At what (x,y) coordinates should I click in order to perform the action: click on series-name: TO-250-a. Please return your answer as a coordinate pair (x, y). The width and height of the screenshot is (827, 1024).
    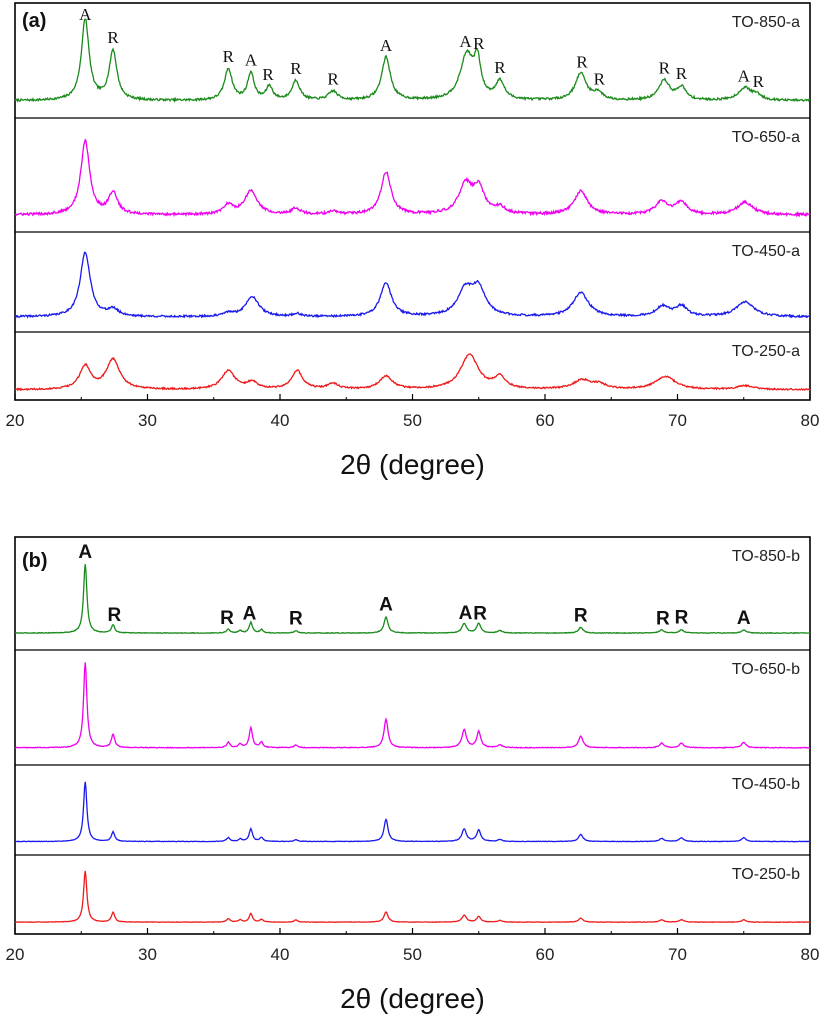
    Looking at the image, I should click on (766, 351).